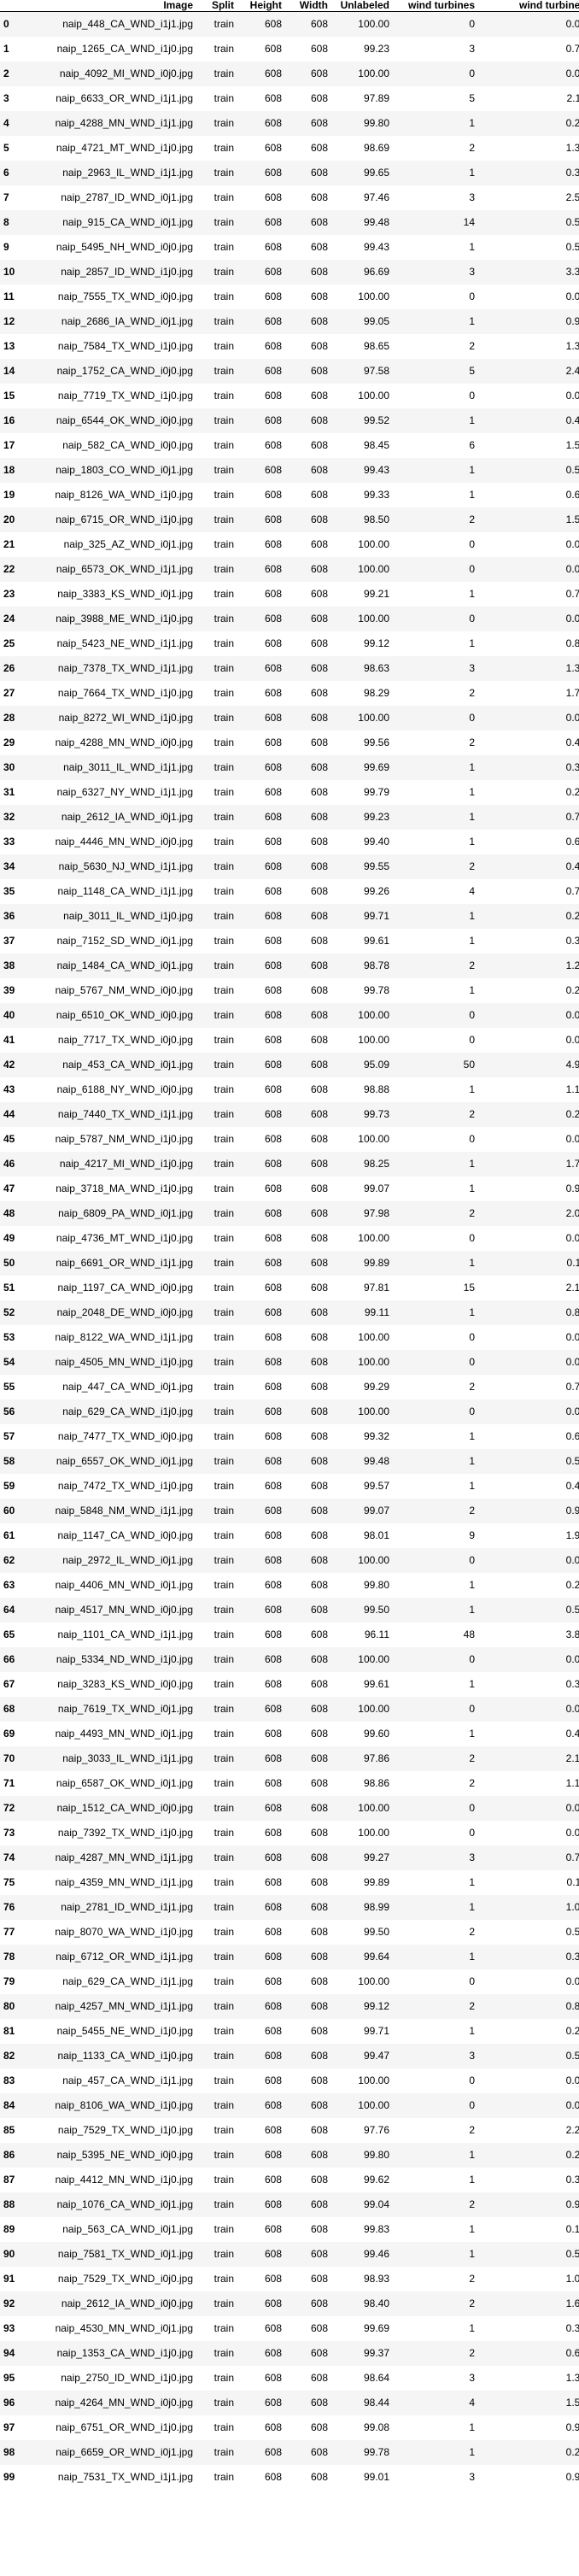  I want to click on row-index: 52, so click(9, 1312).